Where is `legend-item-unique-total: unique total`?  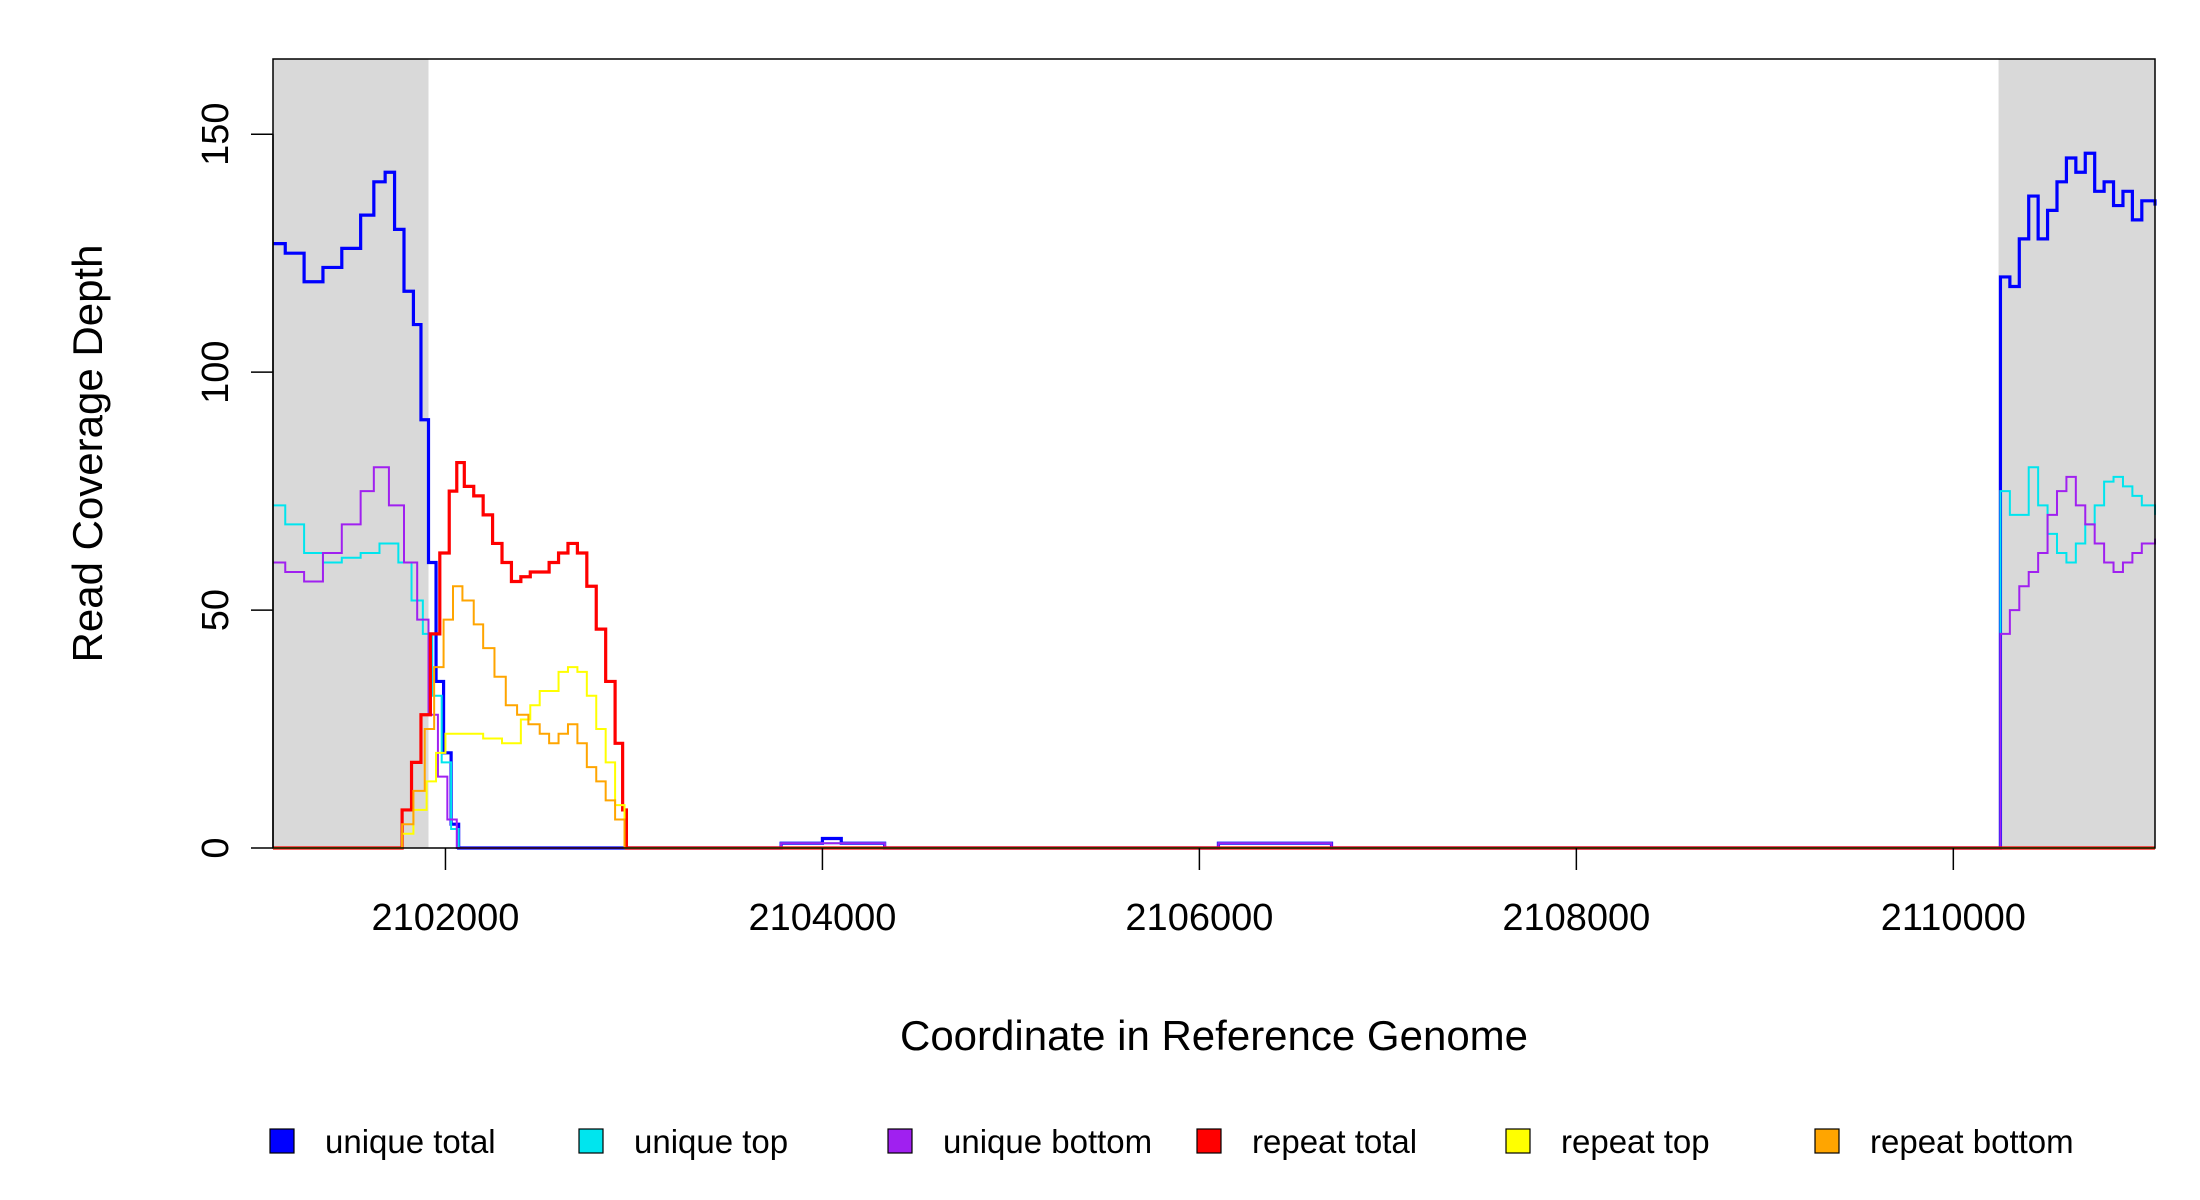 legend-item-unique-total: unique total is located at coordinates (382, 1141).